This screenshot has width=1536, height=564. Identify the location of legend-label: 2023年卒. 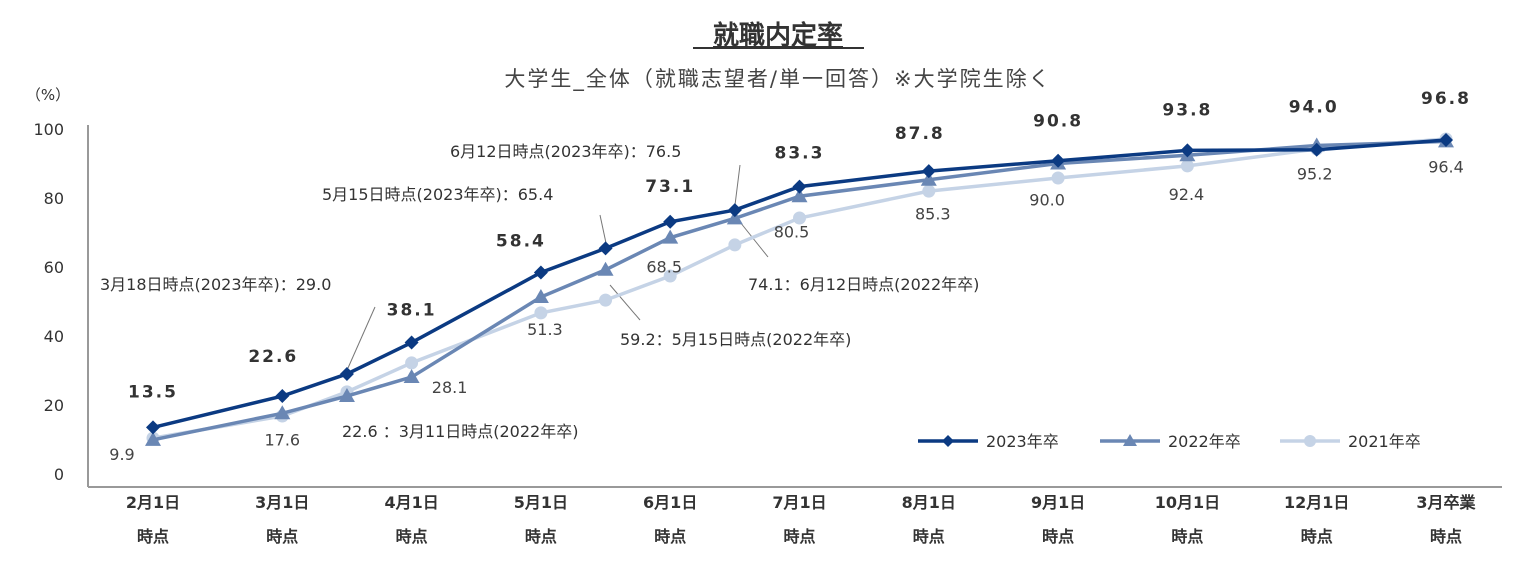
(1022, 441).